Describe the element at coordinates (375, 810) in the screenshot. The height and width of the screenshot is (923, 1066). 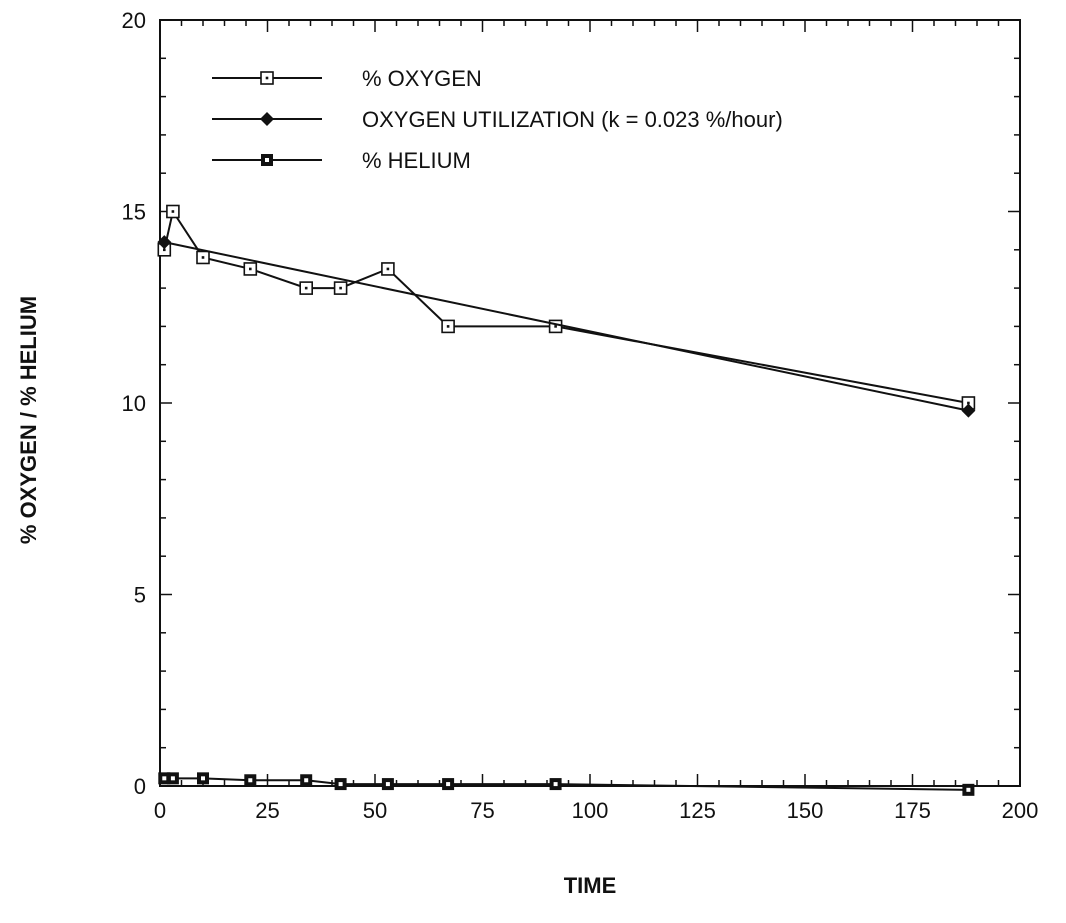
I see `x-tick-label: 50` at that location.